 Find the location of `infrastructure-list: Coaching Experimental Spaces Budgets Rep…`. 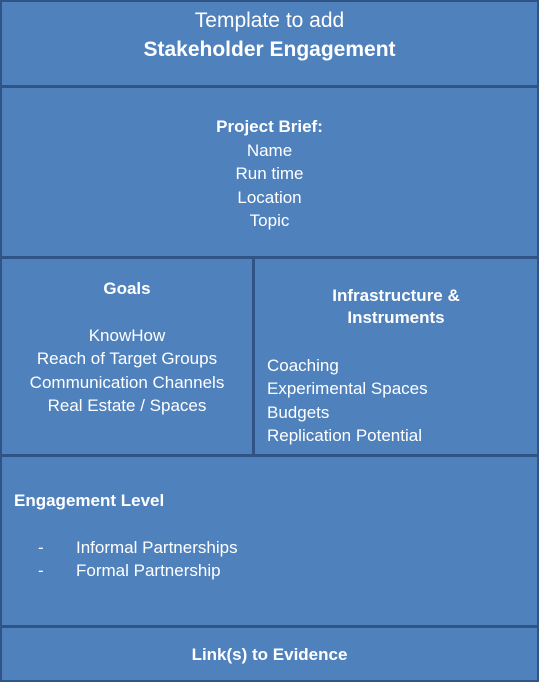

infrastructure-list: Coaching Experimental Spaces Budgets Rep… is located at coordinates (347, 400).